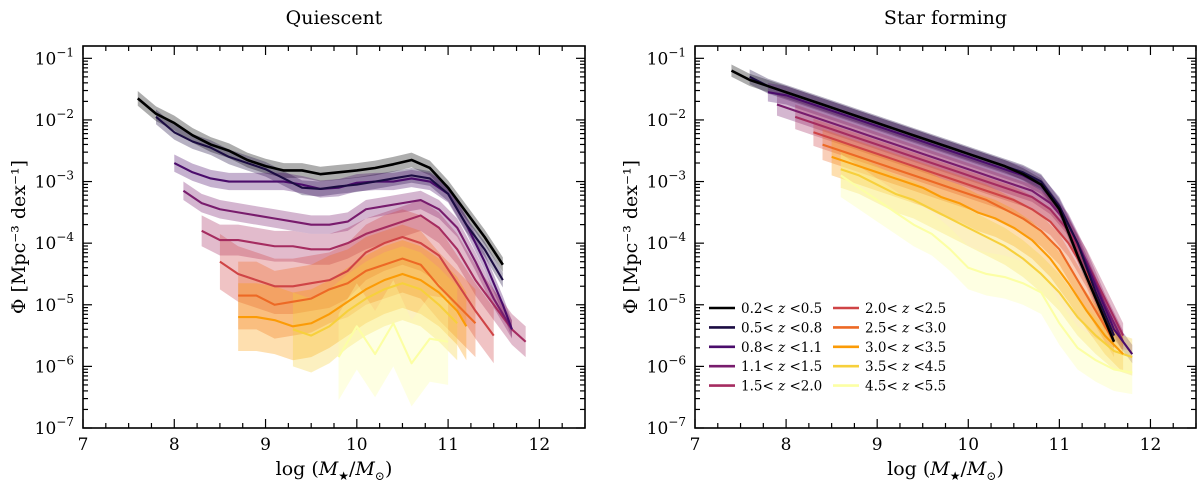  Describe the element at coordinates (905, 367) in the screenshot. I see `legend-label-8: 3.5< z <4.5` at that location.